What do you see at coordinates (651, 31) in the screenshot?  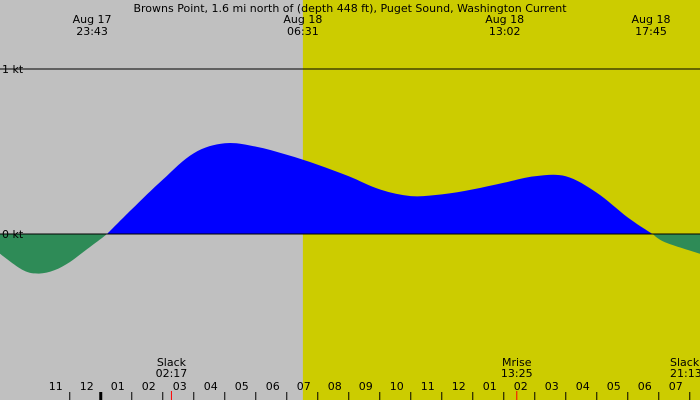 I see `top-event-time-3: 17:45` at bounding box center [651, 31].